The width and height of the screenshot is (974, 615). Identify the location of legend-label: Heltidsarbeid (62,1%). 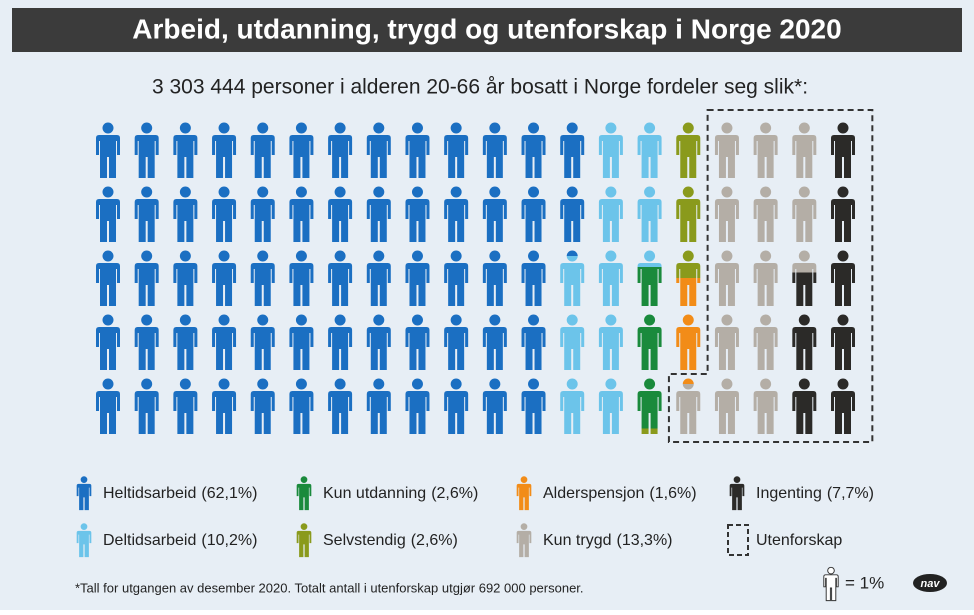
(180, 493).